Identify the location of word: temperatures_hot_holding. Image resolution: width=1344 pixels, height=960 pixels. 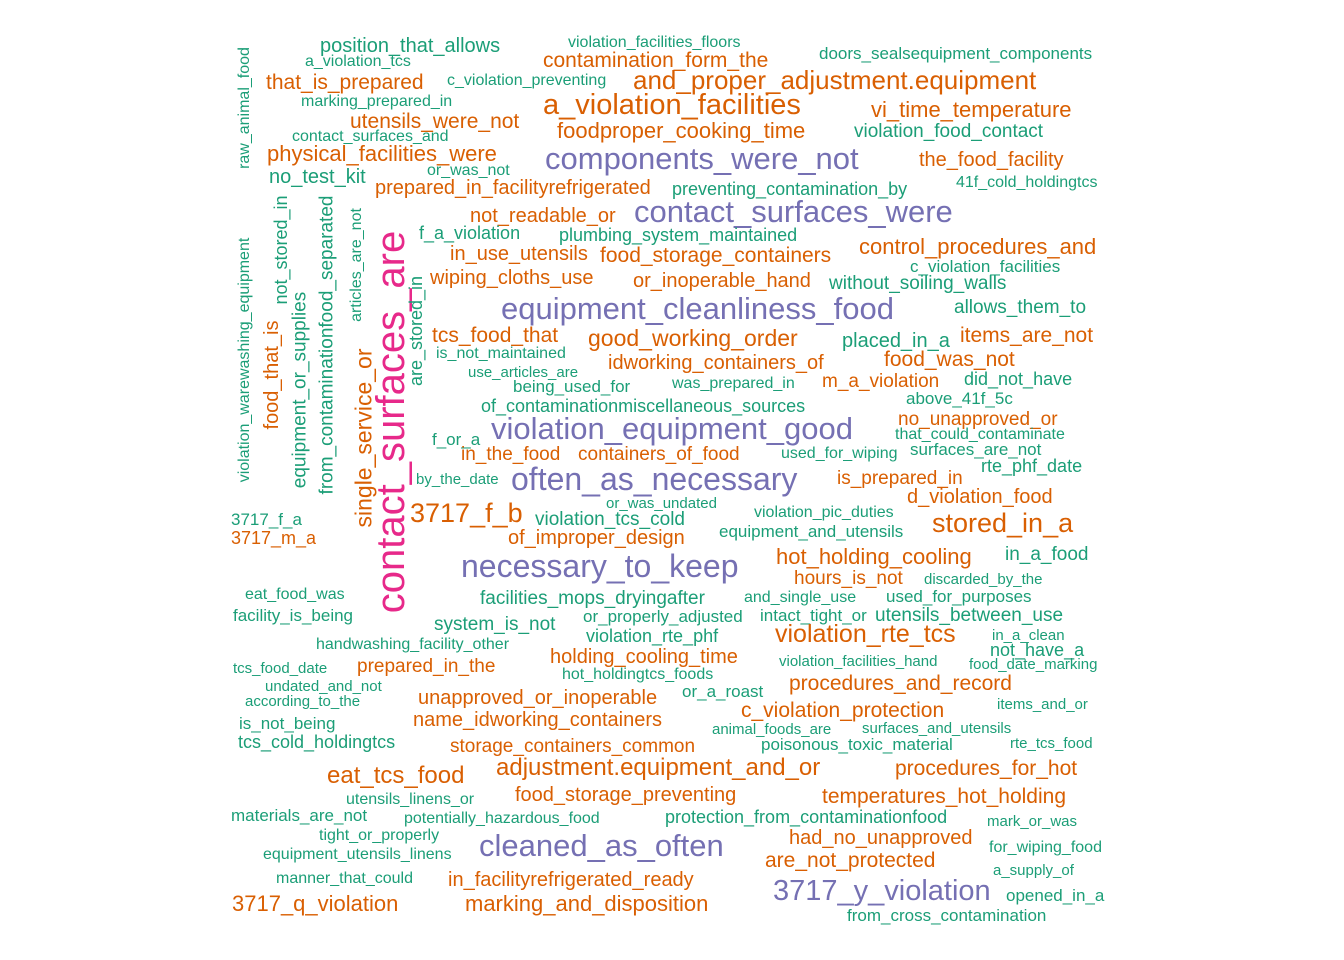
(944, 796).